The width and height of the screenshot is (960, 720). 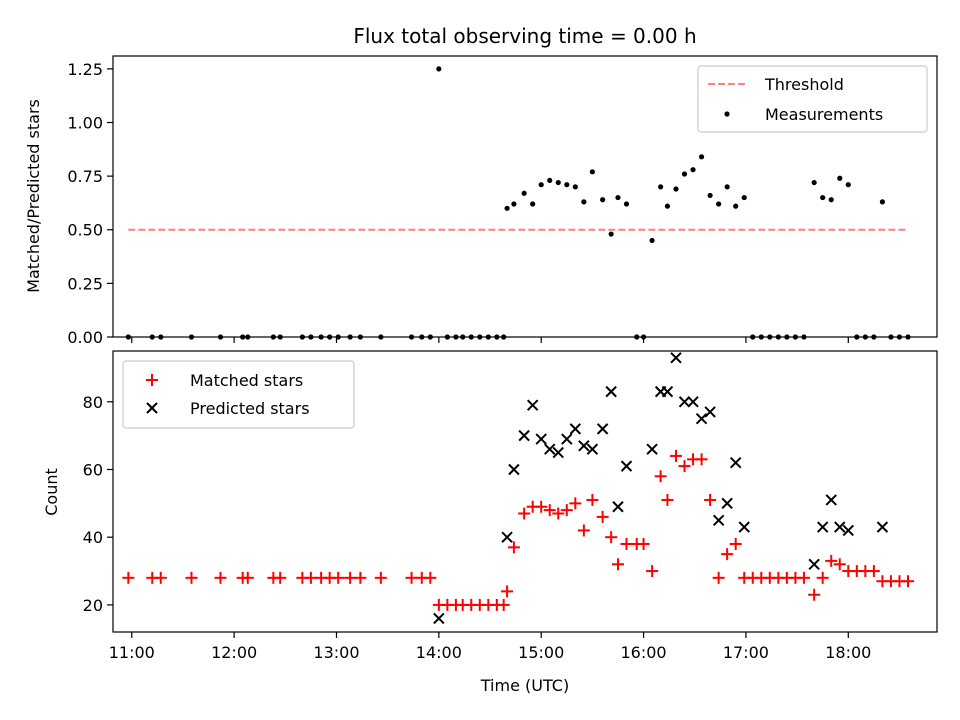 I want to click on predicted-stars-legend-label: Predicted stars, so click(x=250, y=408).